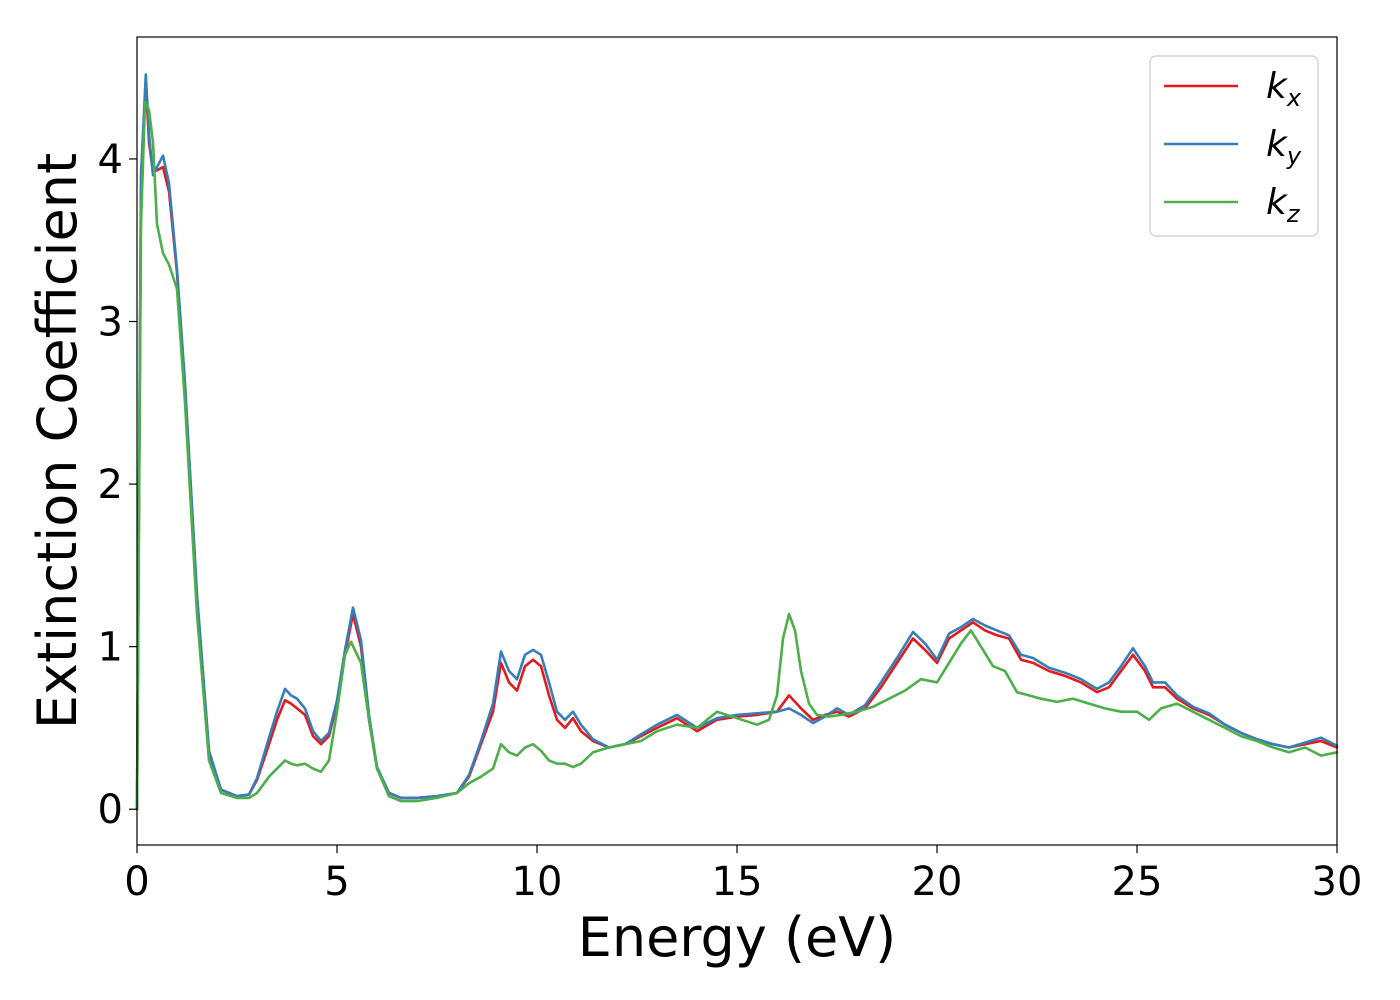 Image resolution: width=1400 pixels, height=1000 pixels. I want to click on x-tick-label: 20, so click(937, 882).